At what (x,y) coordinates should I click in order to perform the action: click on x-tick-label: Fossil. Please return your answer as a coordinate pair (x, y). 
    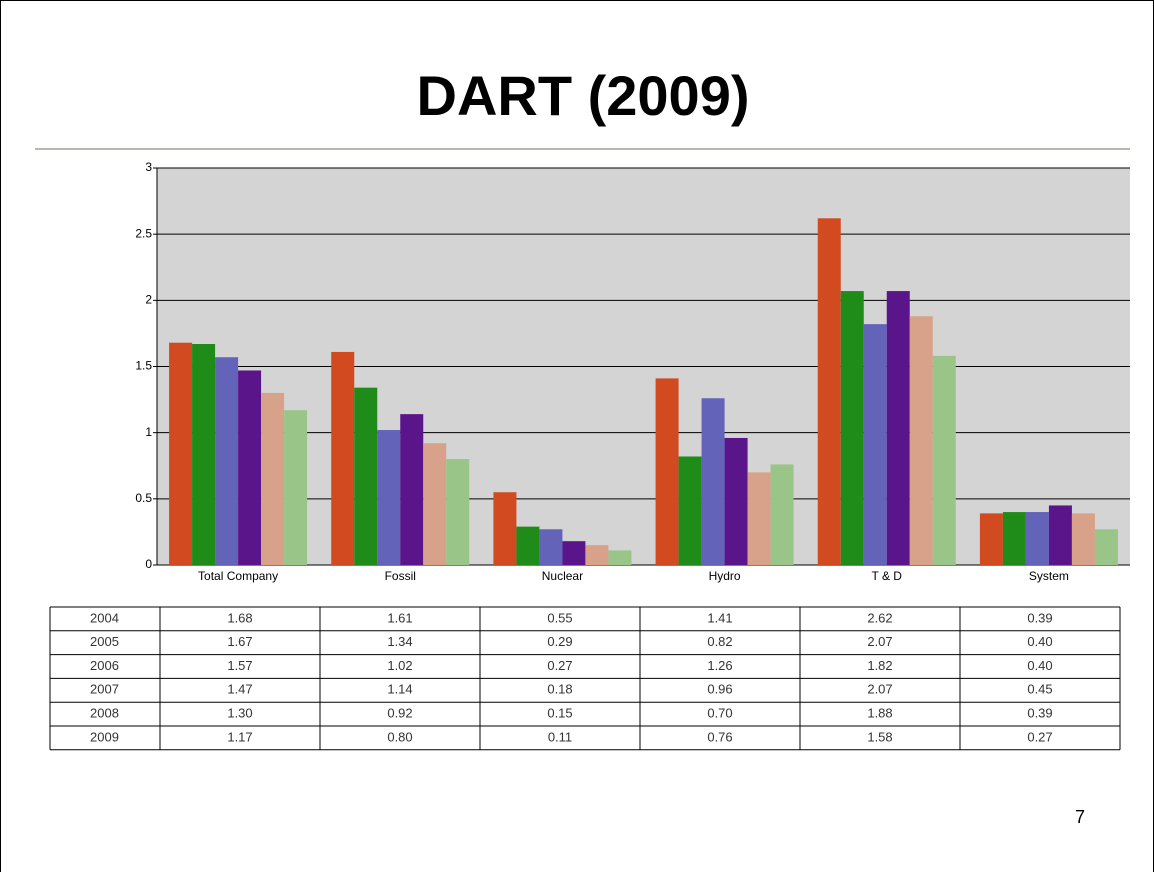
    Looking at the image, I should click on (400, 576).